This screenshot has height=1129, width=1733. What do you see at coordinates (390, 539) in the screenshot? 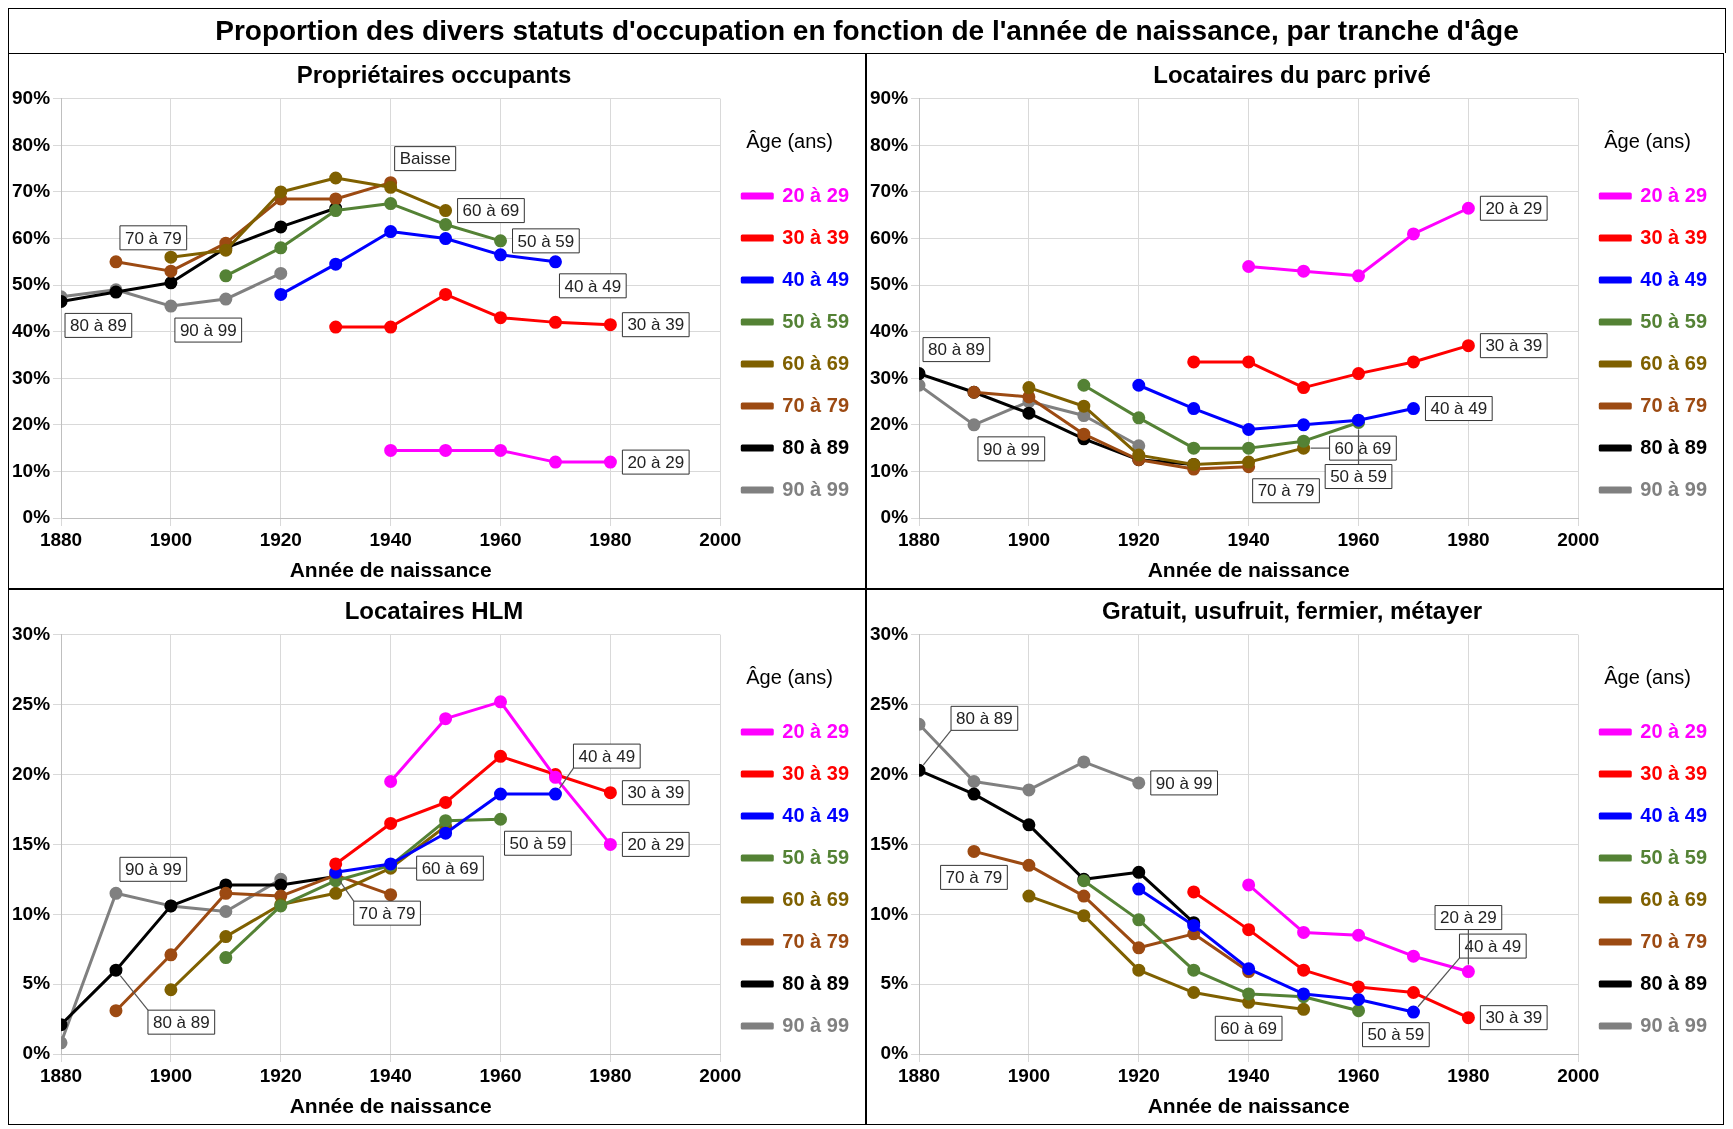
I see `x-tick-label: 1940` at bounding box center [390, 539].